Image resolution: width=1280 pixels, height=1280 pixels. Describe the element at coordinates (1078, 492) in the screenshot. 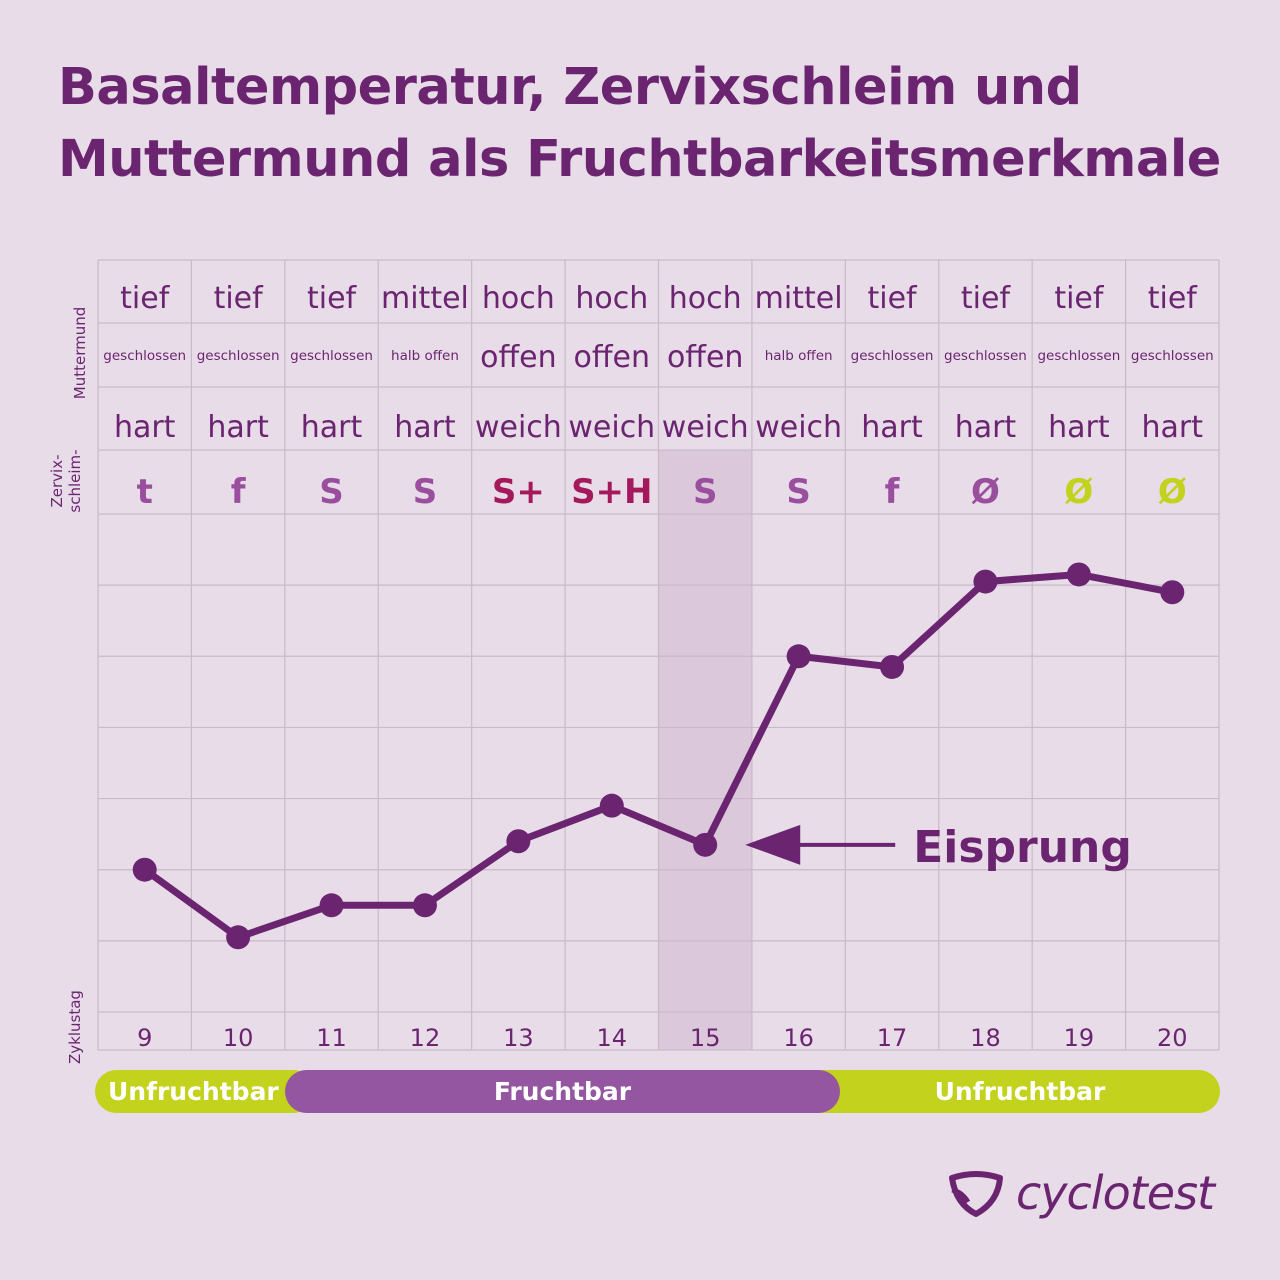

I see `zervixschleim-19: Ø` at that location.